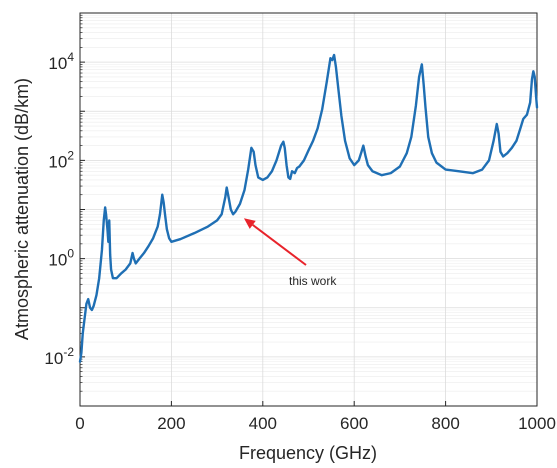  What do you see at coordinates (313, 281) in the screenshot?
I see `annotation-label: this work` at bounding box center [313, 281].